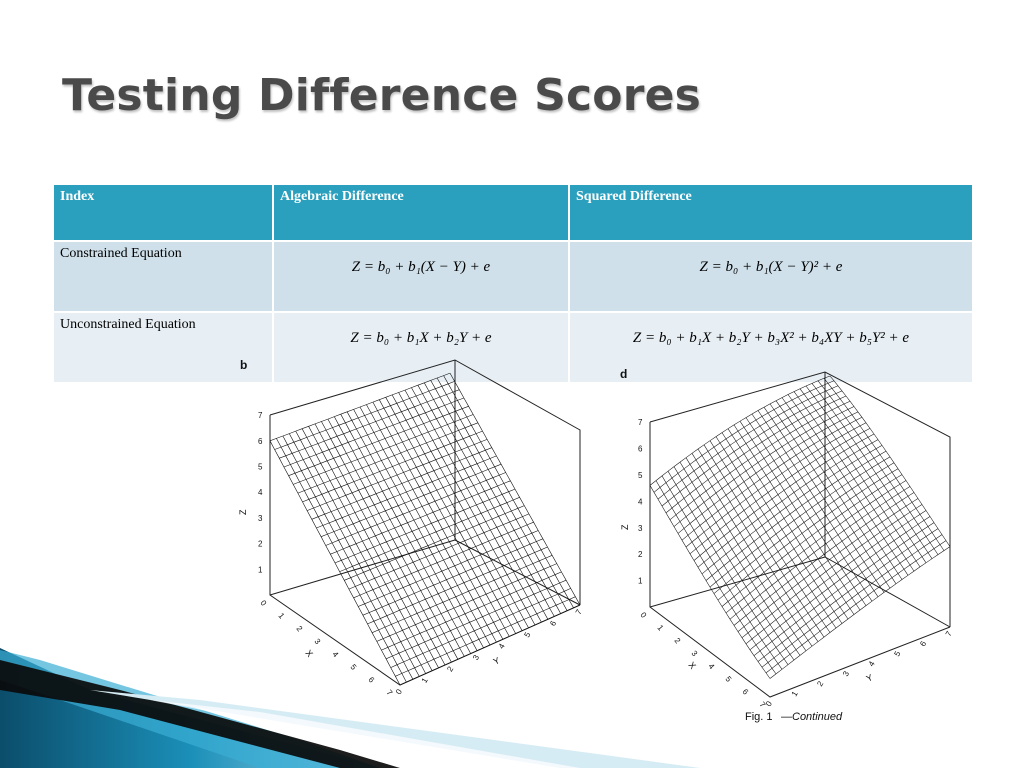 The image size is (1024, 768). I want to click on caption-fig-label: Fig. 1, so click(759, 717).